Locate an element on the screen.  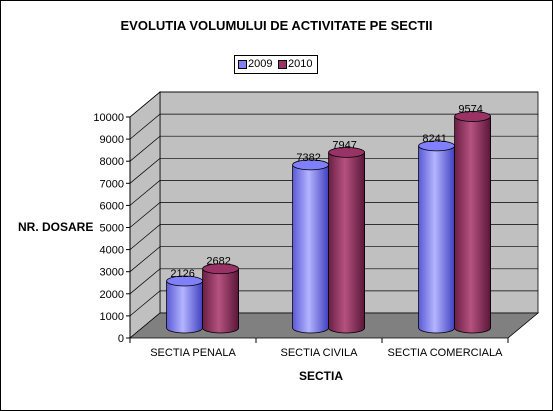
y-axis-title: NR. DOSARE is located at coordinates (56, 227).